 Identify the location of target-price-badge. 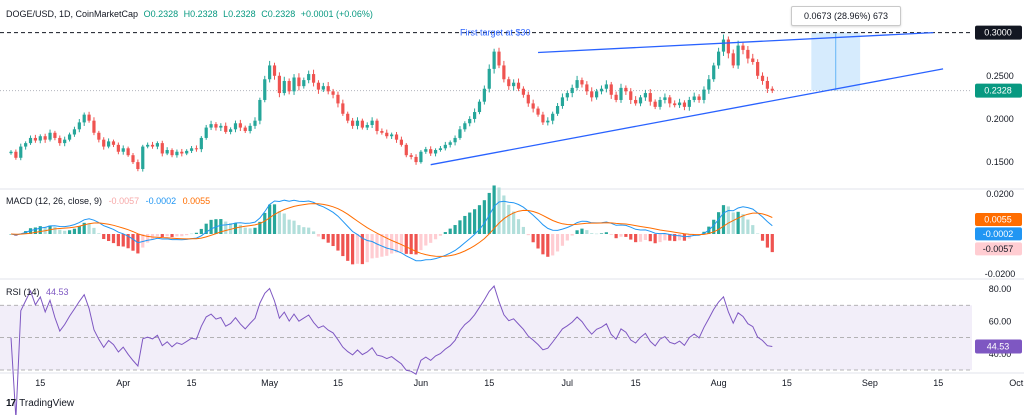
(998, 32).